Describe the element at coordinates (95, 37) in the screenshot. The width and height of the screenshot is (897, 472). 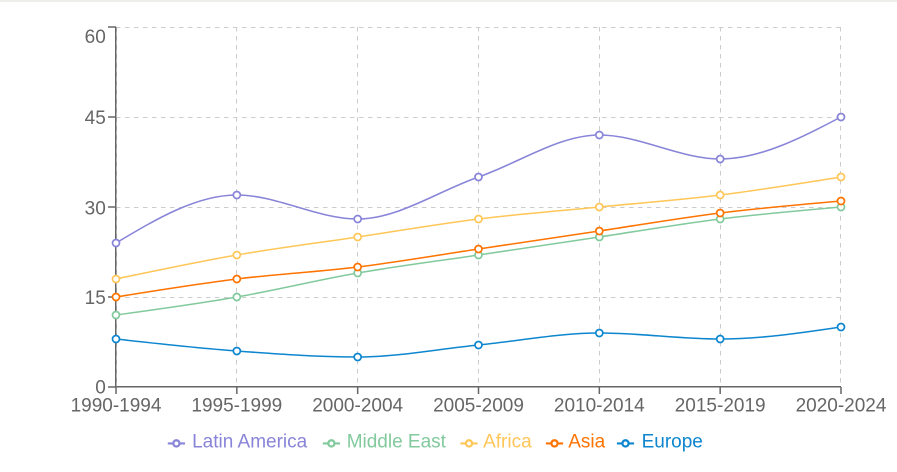
I see `svg-text: 60` at that location.